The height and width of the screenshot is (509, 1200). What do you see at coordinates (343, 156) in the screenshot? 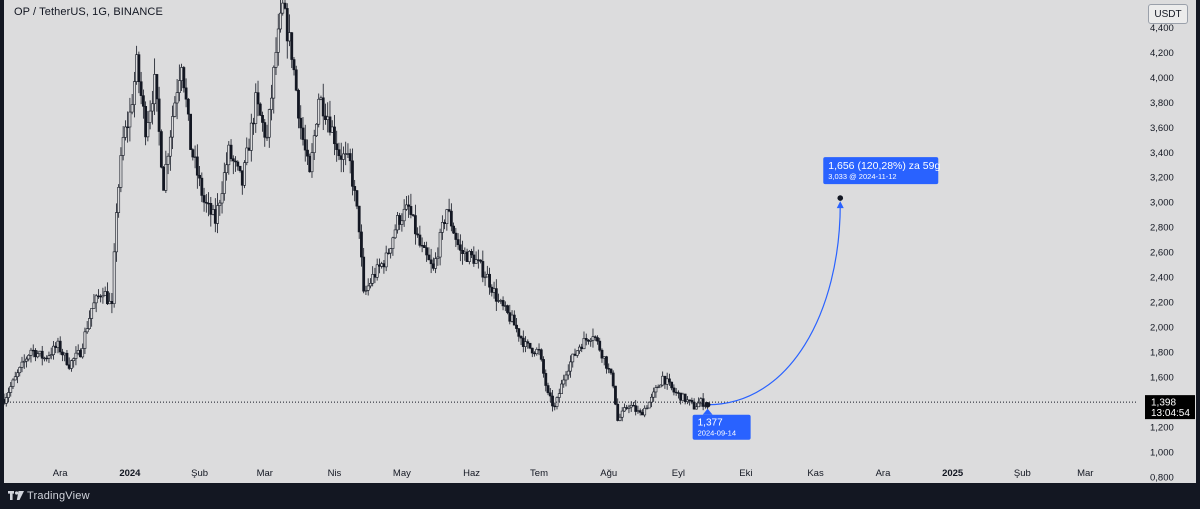
I see `candle-151-body` at bounding box center [343, 156].